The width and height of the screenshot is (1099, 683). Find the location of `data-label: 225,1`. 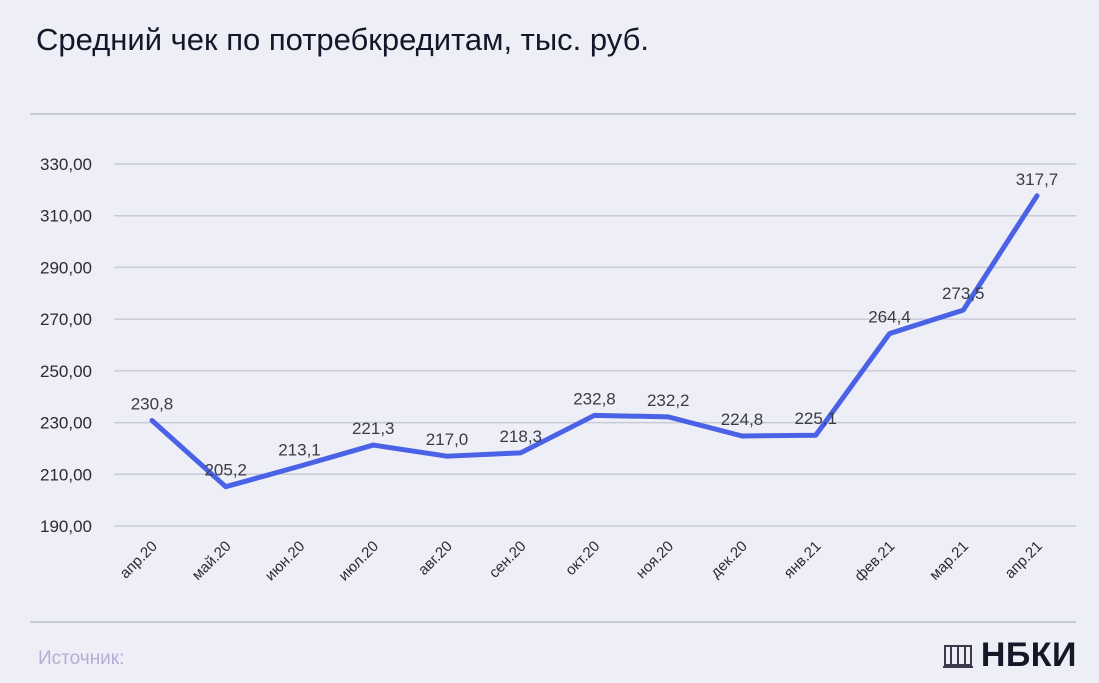

data-label: 225,1 is located at coordinates (815, 418).